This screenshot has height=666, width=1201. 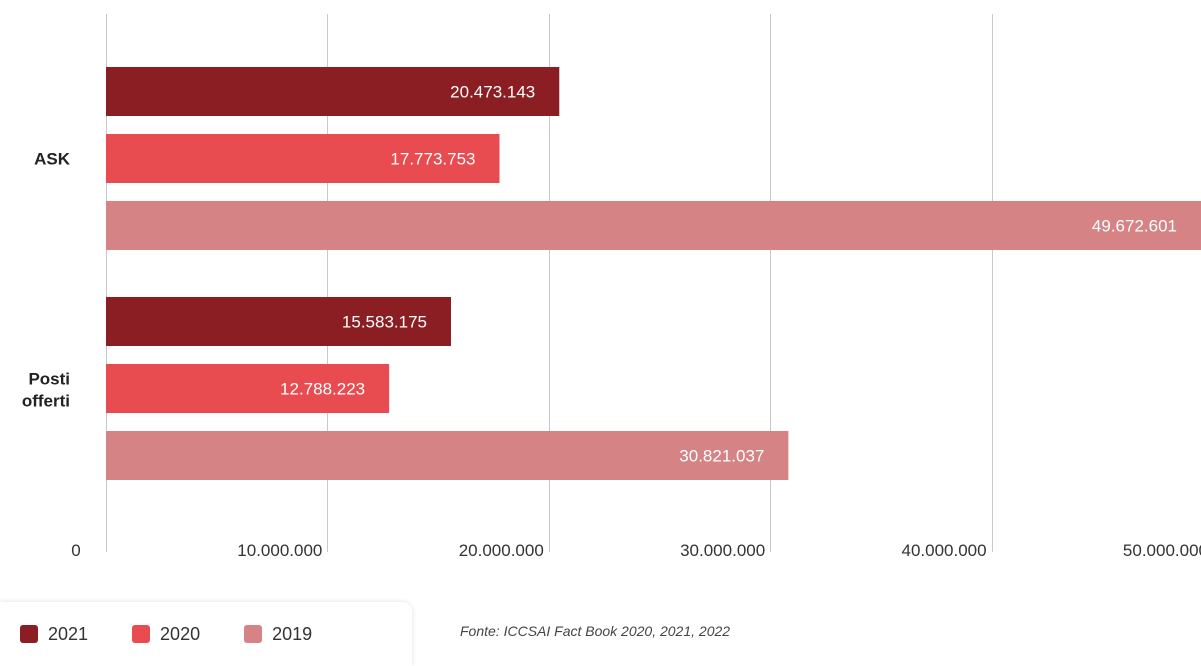 What do you see at coordinates (75, 550) in the screenshot?
I see `tick-label-0: 0` at bounding box center [75, 550].